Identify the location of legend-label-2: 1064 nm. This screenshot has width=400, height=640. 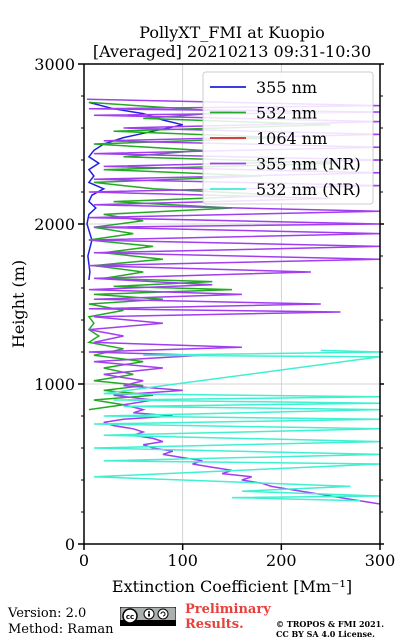
(291, 138).